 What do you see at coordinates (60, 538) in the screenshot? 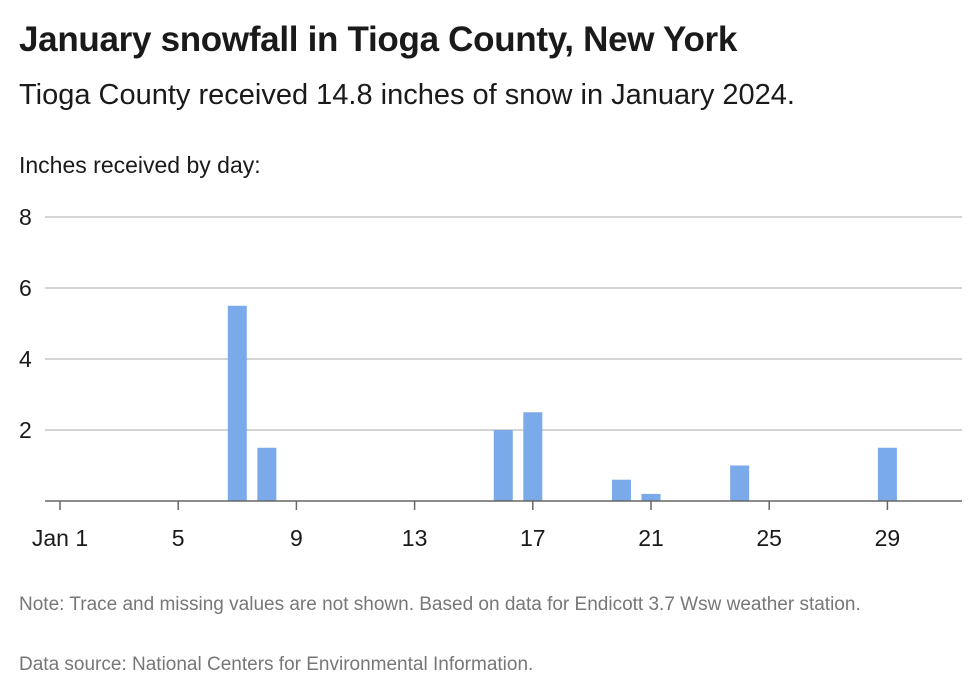
I see `x-tick-label: Jan 1` at bounding box center [60, 538].